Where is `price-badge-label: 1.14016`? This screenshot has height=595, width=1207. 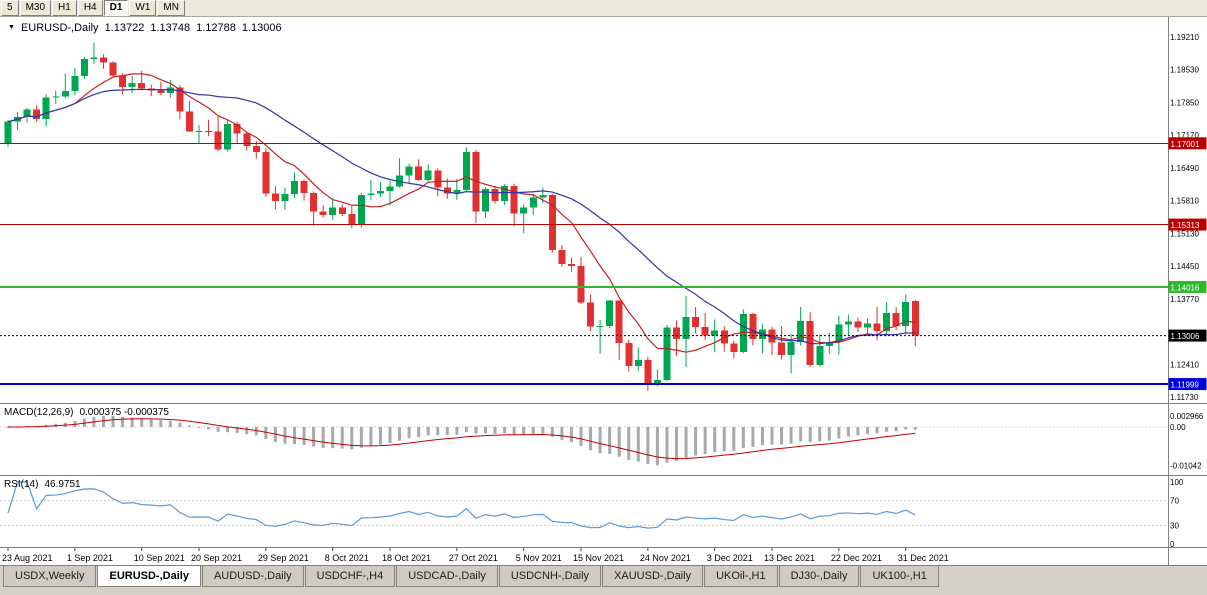 price-badge-label: 1.14016 is located at coordinates (1185, 287).